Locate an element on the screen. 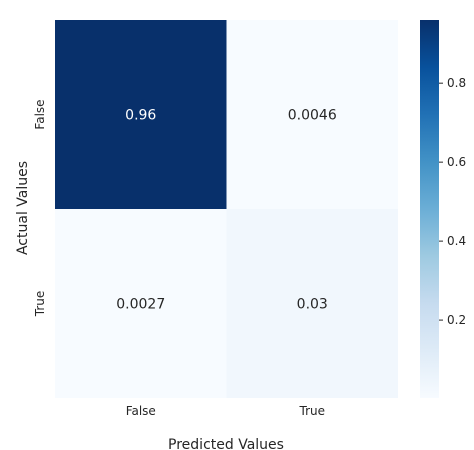 The image size is (474, 450). cell-label: 0.0046 is located at coordinates (312, 116).